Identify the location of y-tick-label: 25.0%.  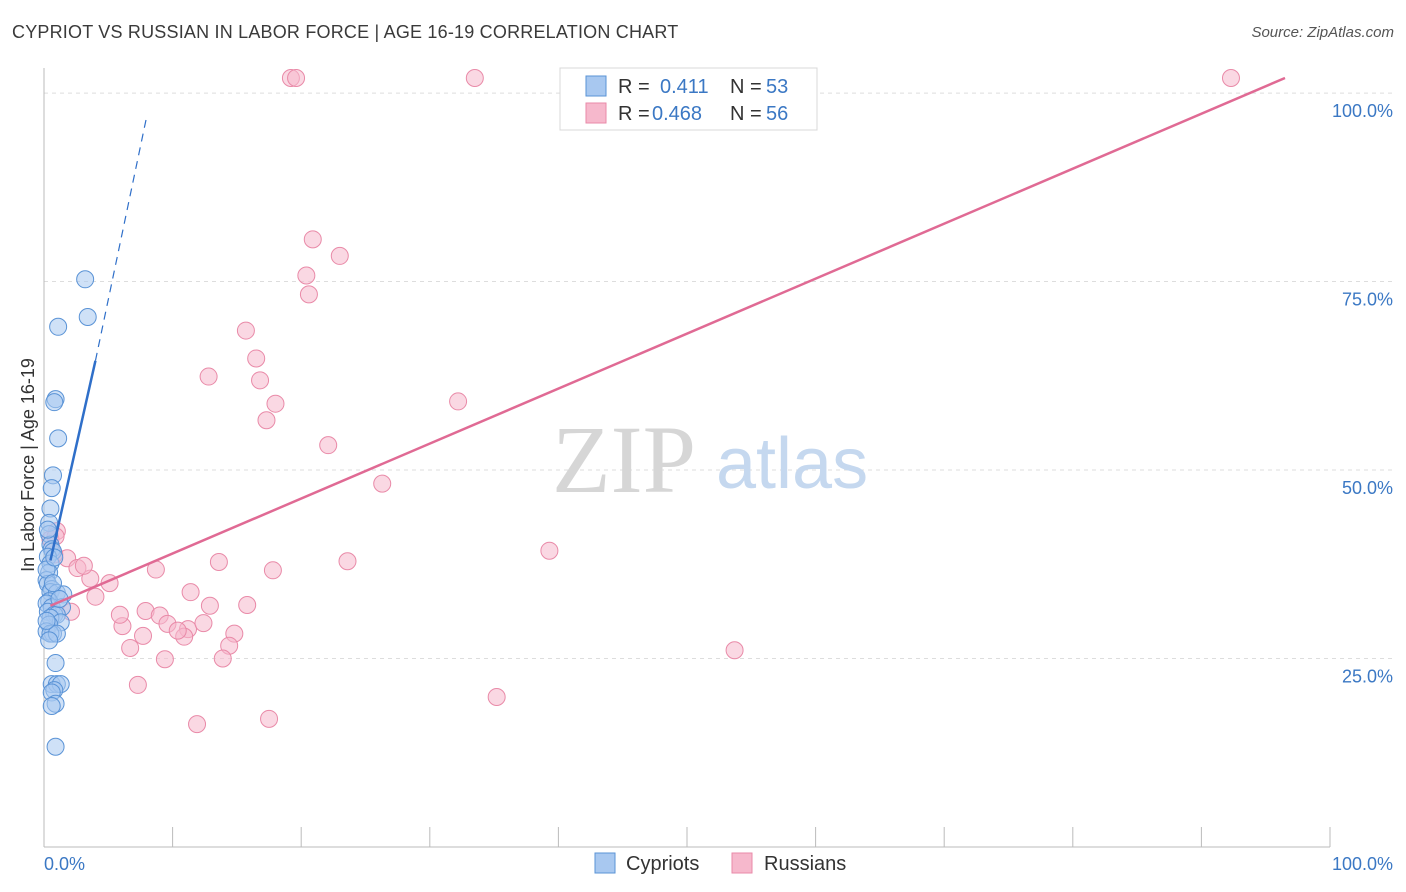
(1367, 677).